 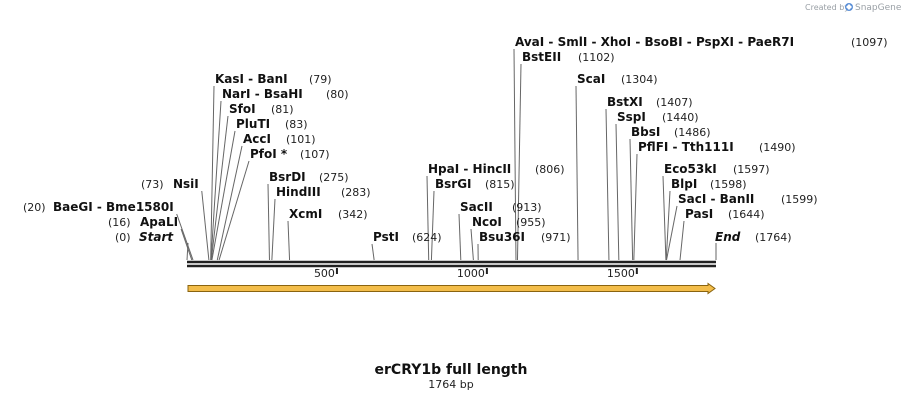 I want to click on site-baegi: (20) BaeGI - Bme1580I, so click(x=98, y=207).